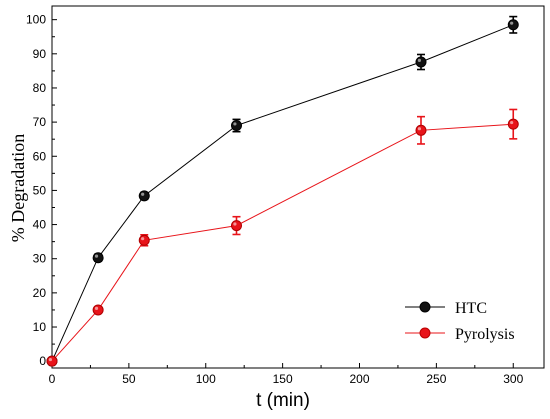 This screenshot has height=419, width=550. I want to click on legend-marker-htc, so click(425, 307).